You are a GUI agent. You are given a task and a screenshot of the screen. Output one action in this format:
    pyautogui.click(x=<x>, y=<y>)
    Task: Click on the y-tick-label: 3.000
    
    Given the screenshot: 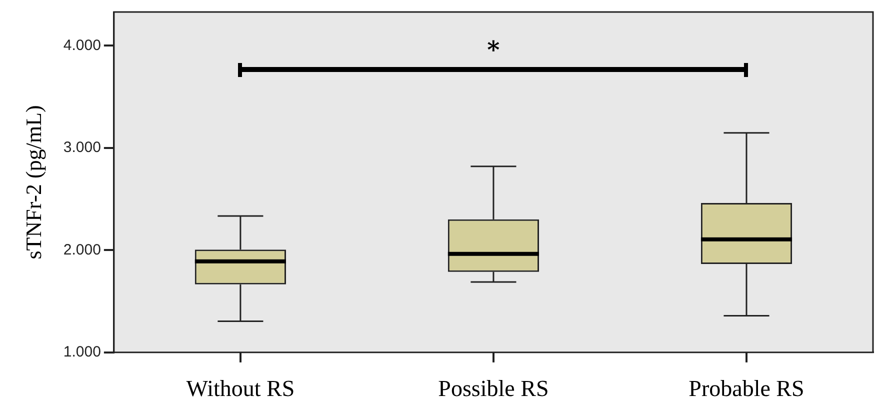 What is the action you would take?
    pyautogui.click(x=82, y=147)
    